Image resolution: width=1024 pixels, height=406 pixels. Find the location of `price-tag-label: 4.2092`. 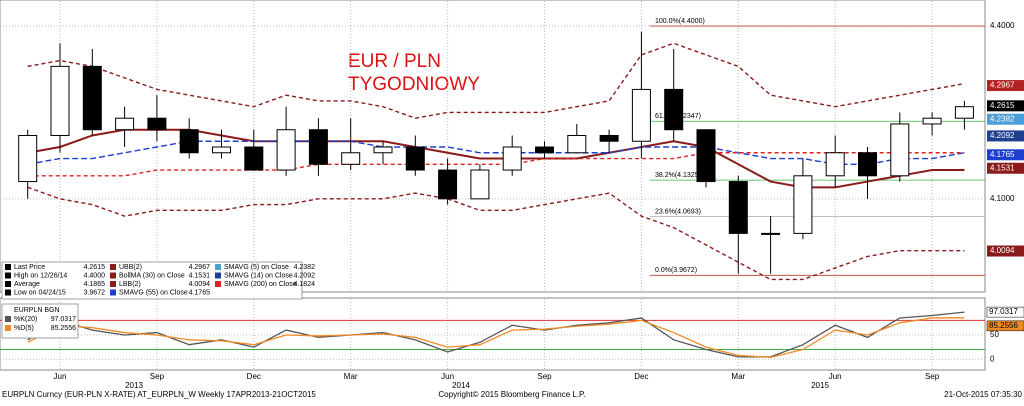

price-tag-label: 4.2092 is located at coordinates (1002, 135).